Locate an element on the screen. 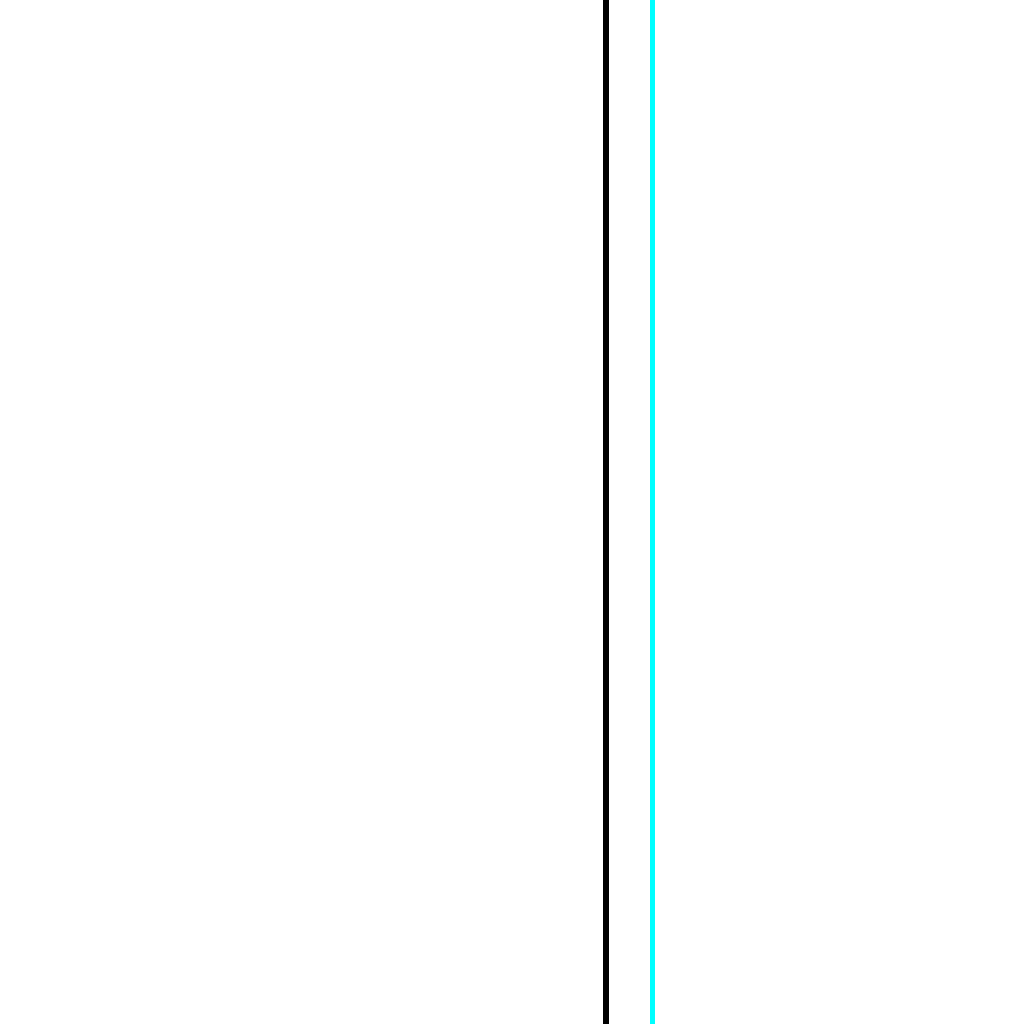 This screenshot has width=1024, height=1024. cyan-vertical-line is located at coordinates (652, 512).